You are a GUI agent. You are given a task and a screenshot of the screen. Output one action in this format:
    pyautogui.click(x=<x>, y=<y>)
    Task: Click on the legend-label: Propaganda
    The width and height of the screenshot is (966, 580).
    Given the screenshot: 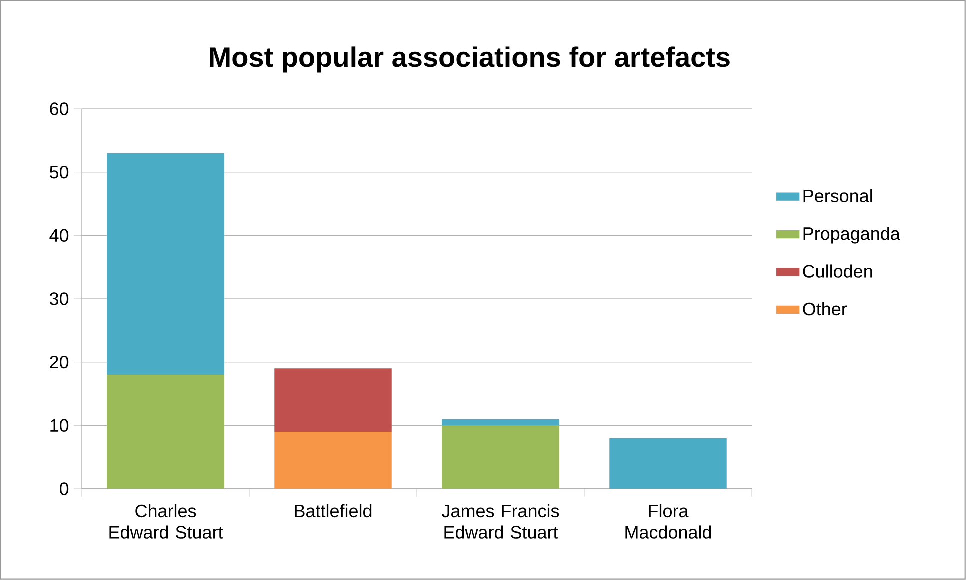 What is the action you would take?
    pyautogui.click(x=852, y=235)
    